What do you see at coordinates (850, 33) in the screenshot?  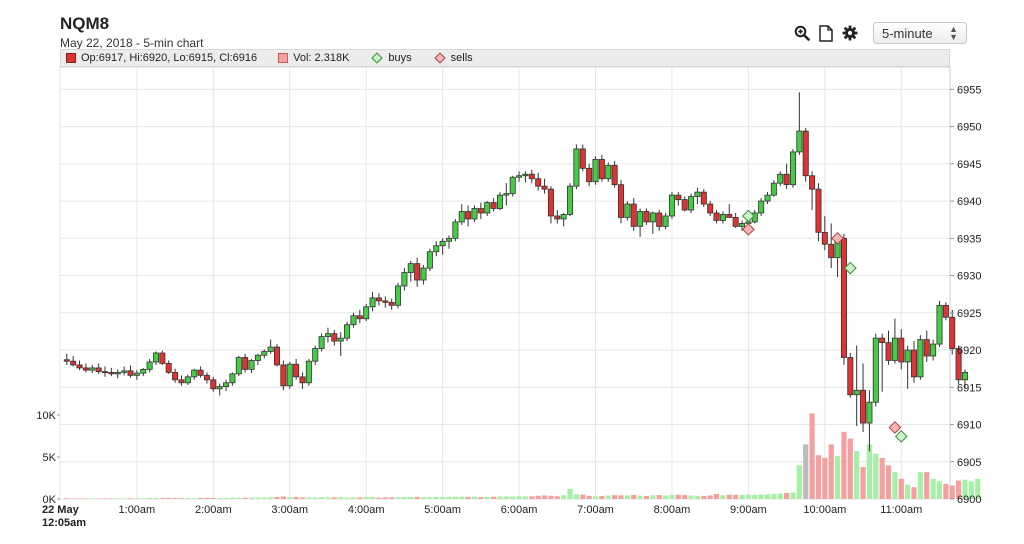 I see `gear-icon` at bounding box center [850, 33].